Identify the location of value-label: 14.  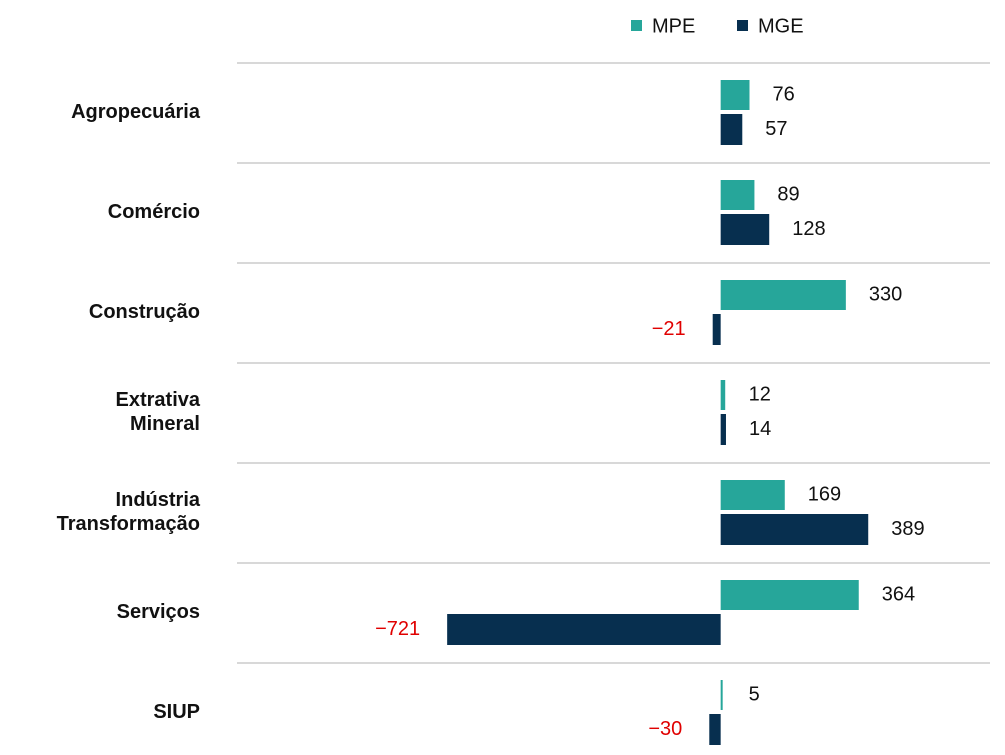
(760, 429).